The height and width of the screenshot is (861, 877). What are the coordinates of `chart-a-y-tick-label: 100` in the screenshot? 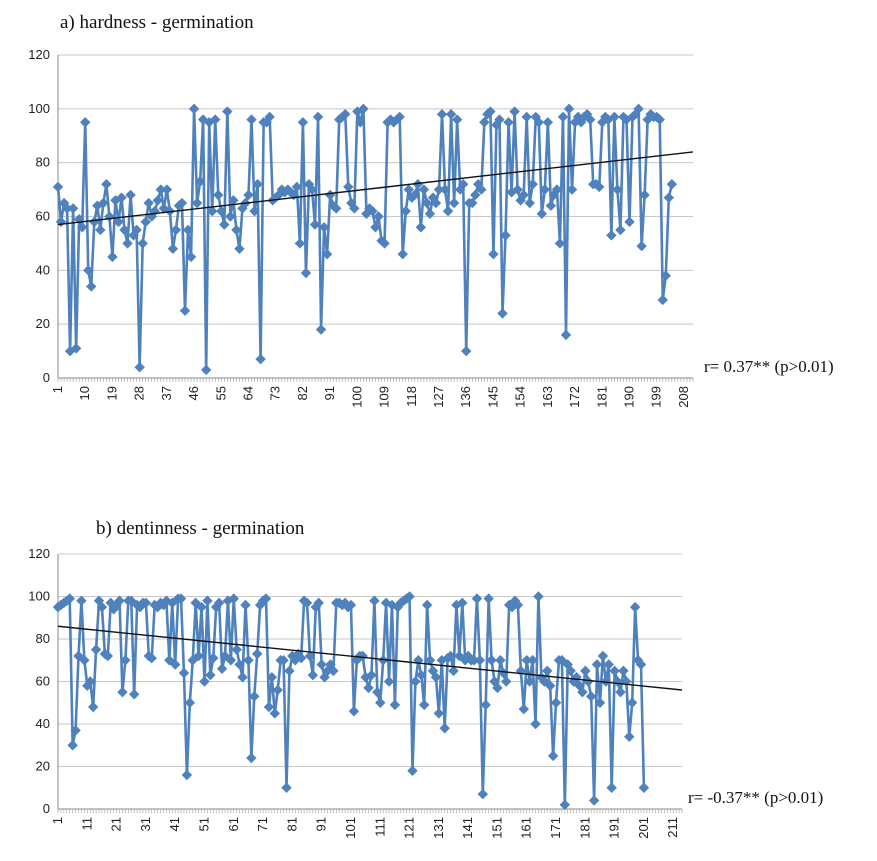 It's located at (39, 108).